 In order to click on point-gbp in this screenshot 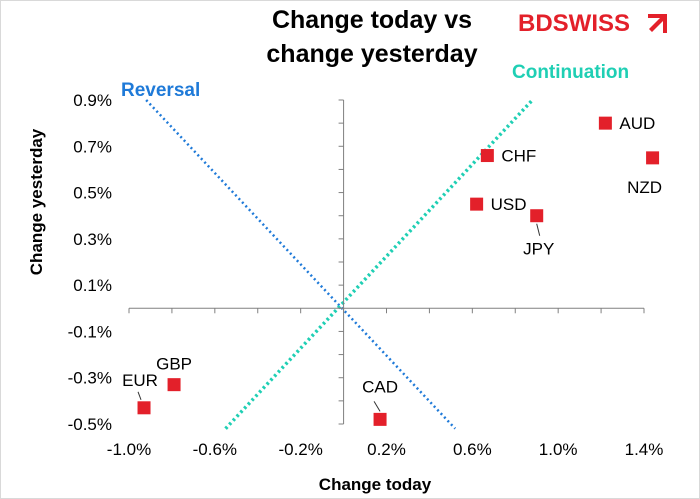, I will do `click(174, 385)`.